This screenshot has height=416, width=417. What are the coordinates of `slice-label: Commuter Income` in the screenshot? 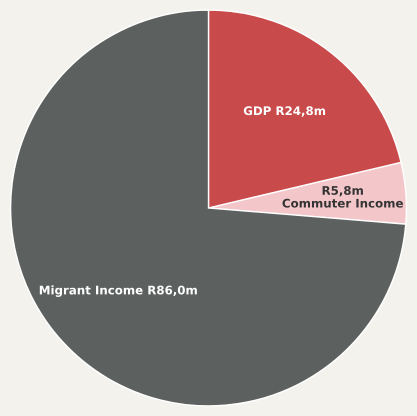 It's located at (342, 203).